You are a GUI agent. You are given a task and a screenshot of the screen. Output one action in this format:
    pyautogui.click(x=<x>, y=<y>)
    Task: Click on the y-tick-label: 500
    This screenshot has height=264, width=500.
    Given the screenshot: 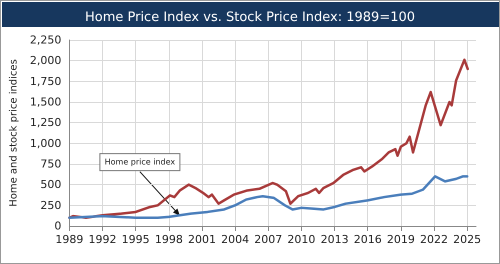 What is the action you would take?
    pyautogui.click(x=51, y=185)
    